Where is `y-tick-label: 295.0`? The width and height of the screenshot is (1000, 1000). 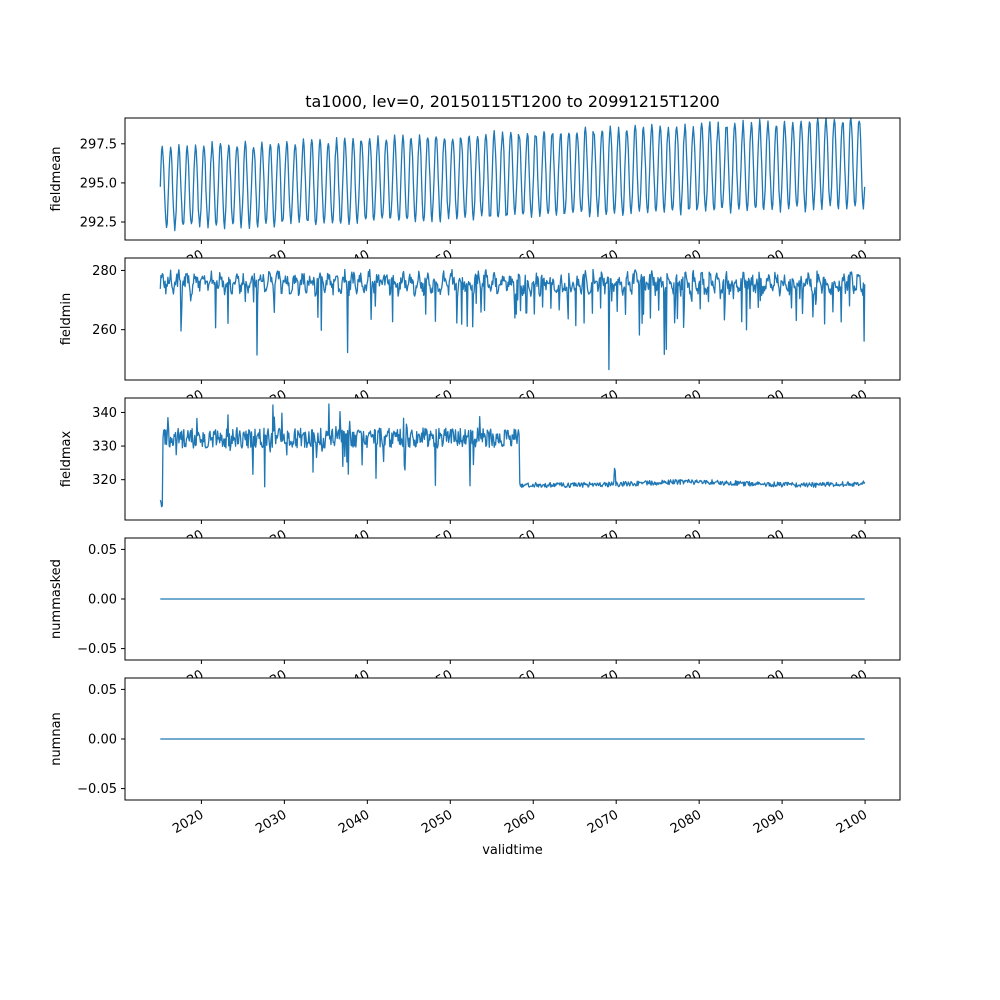 y-tick-label: 295.0 is located at coordinates (98, 183).